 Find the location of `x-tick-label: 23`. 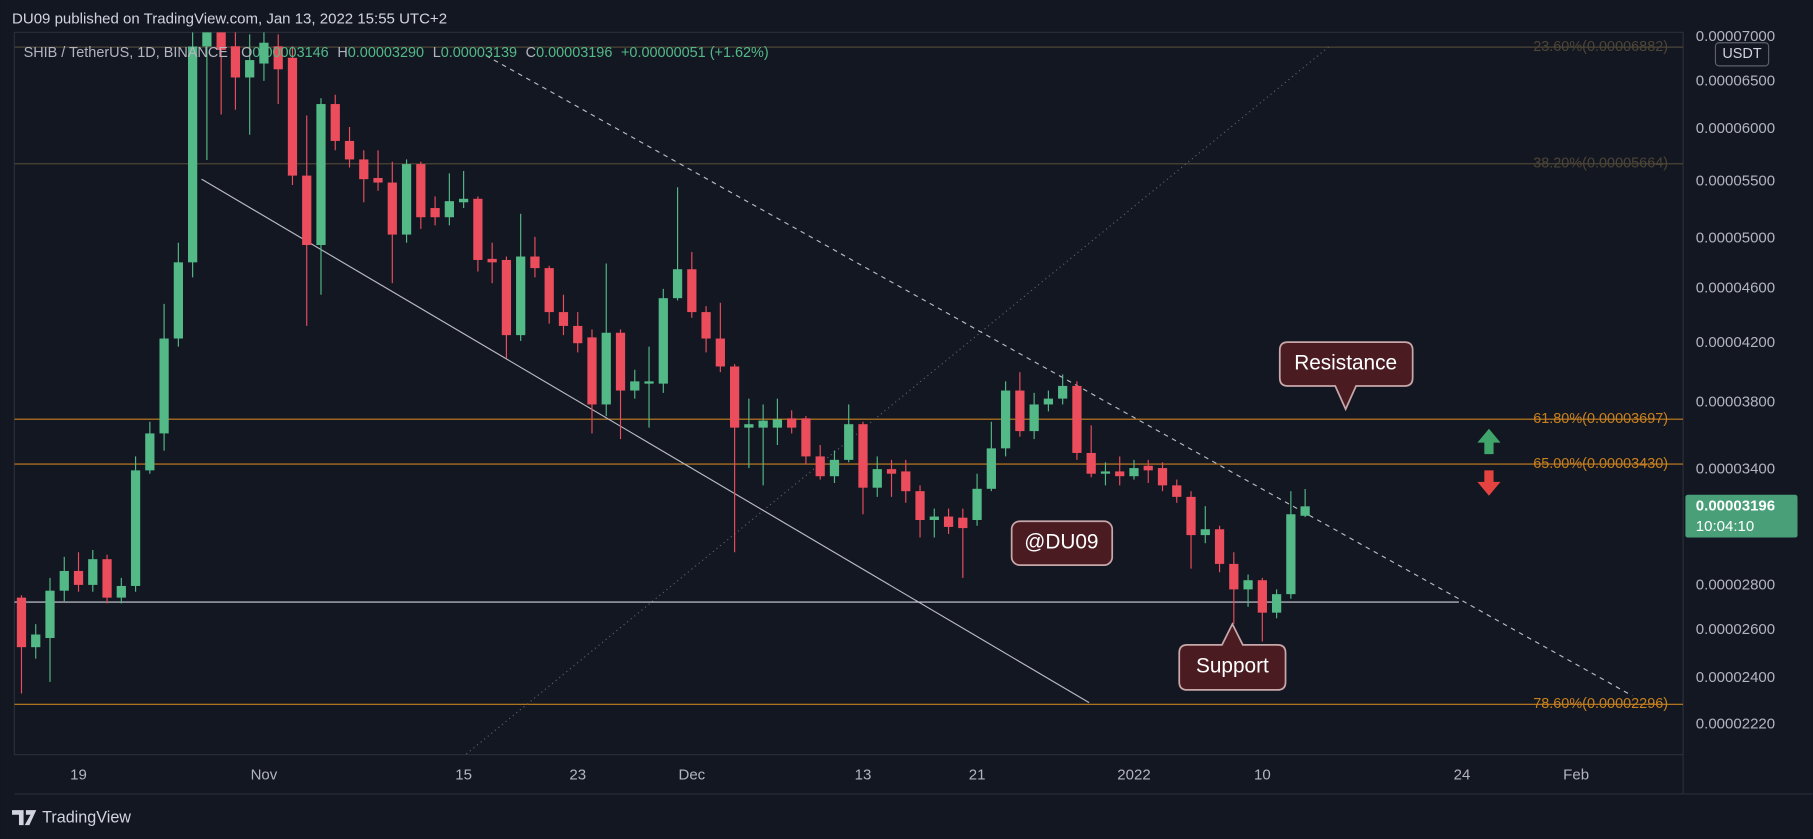

x-tick-label: 23 is located at coordinates (577, 774).